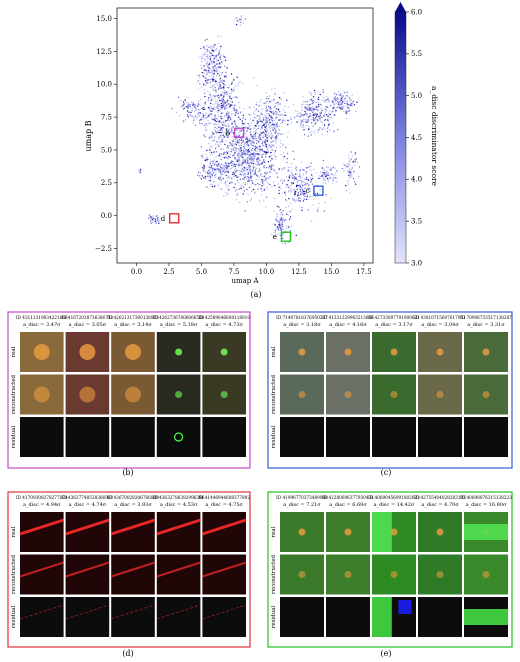 The width and height of the screenshot is (520, 662). What do you see at coordinates (416, 12) in the screenshot?
I see `colorbar-tick-label: 6.0` at bounding box center [416, 12].